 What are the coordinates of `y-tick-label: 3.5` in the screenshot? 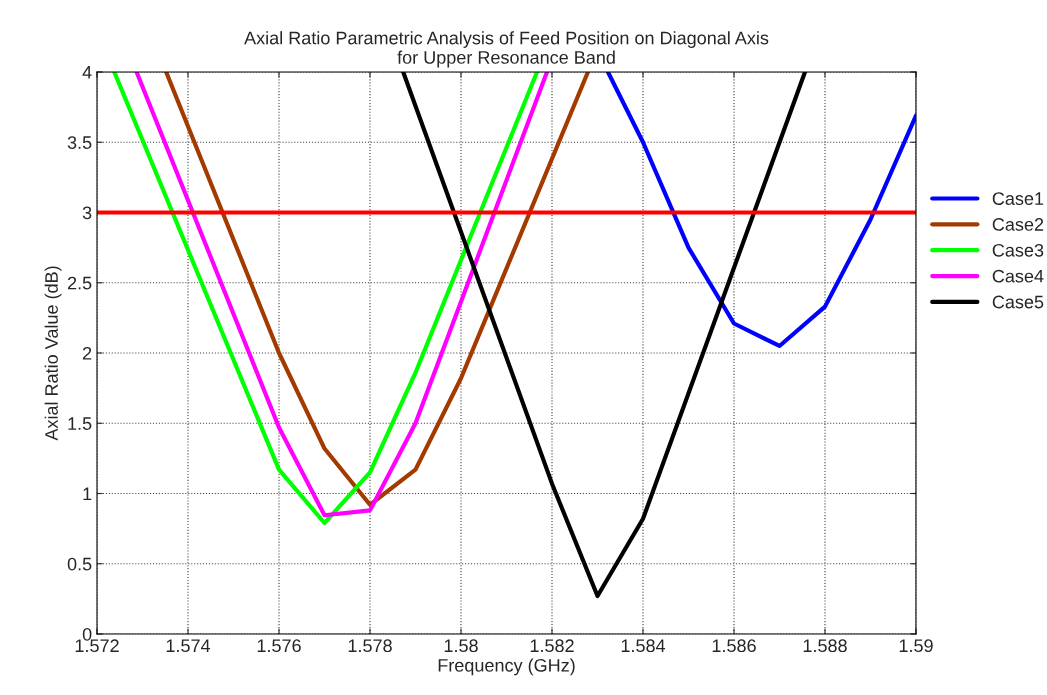 It's located at (79, 142).